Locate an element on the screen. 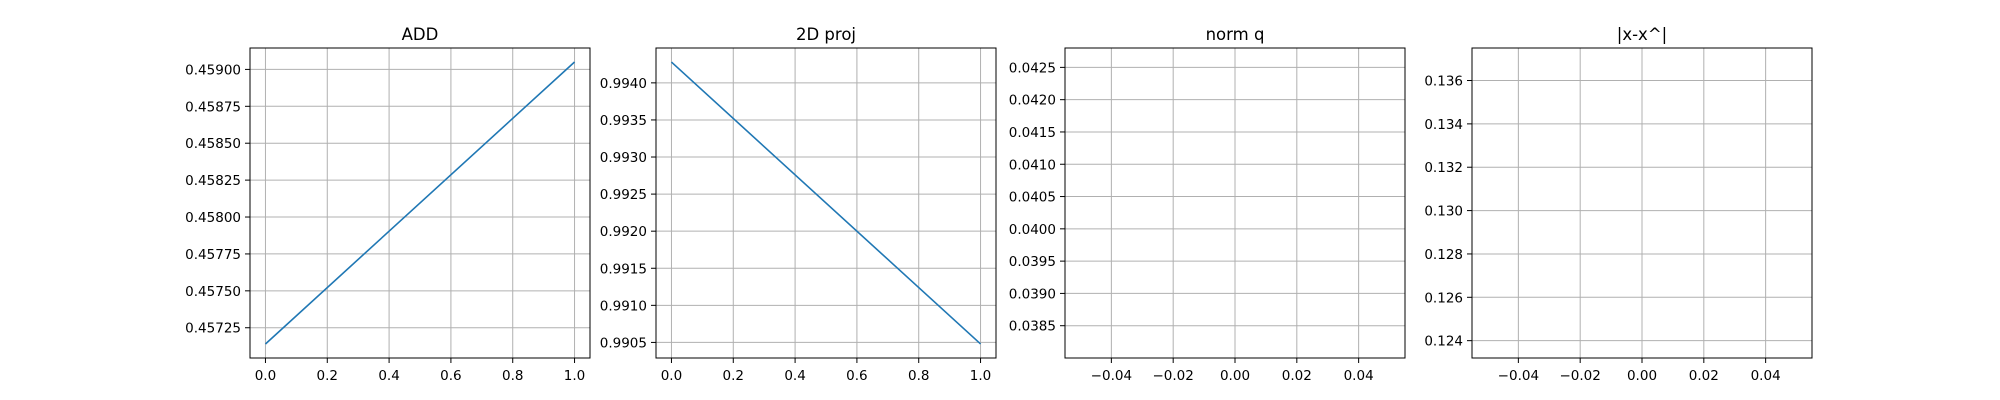 Image resolution: width=2000 pixels, height=400 pixels. y-tick-label: 0.45875 is located at coordinates (213, 107).